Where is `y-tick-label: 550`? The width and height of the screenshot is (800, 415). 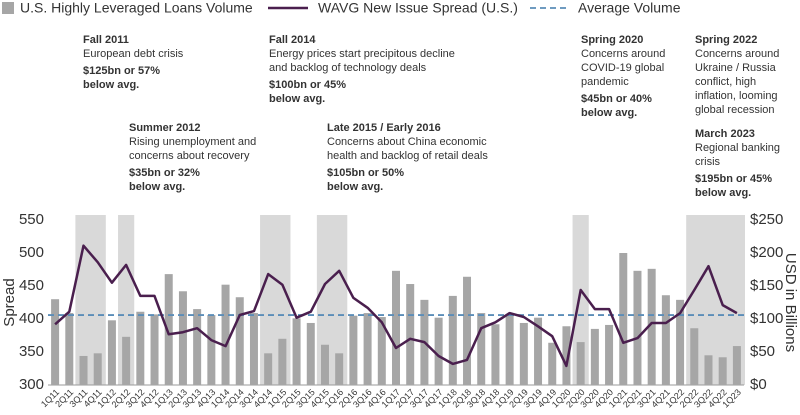
y-tick-label: 550 is located at coordinates (31, 219).